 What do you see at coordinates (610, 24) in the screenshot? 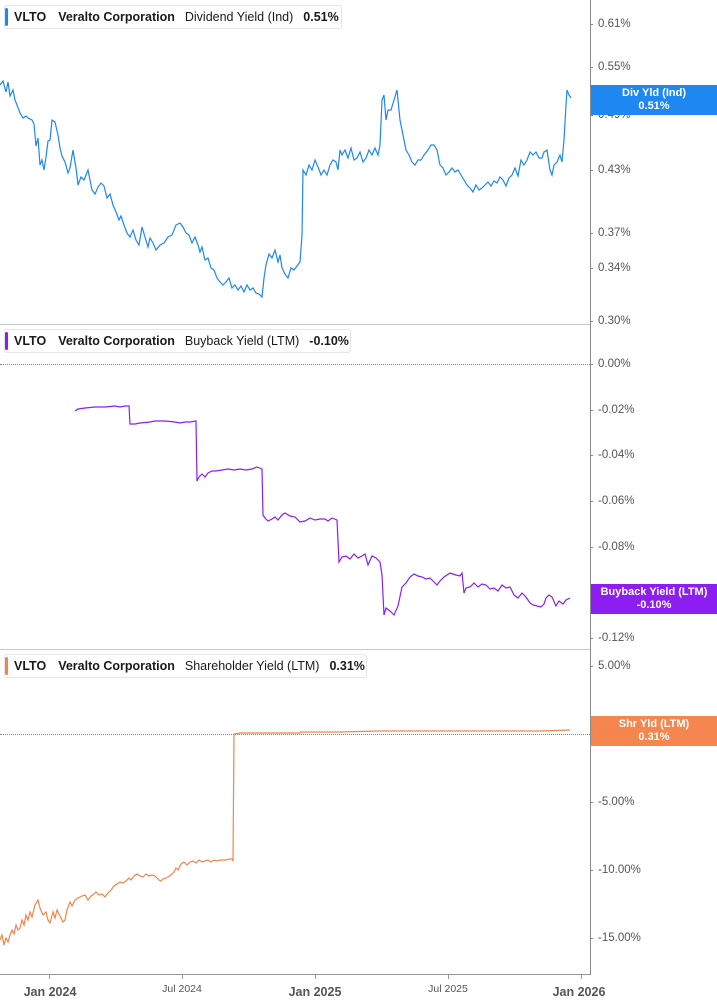
I see `y-tick-label: 0.61%` at bounding box center [610, 24].